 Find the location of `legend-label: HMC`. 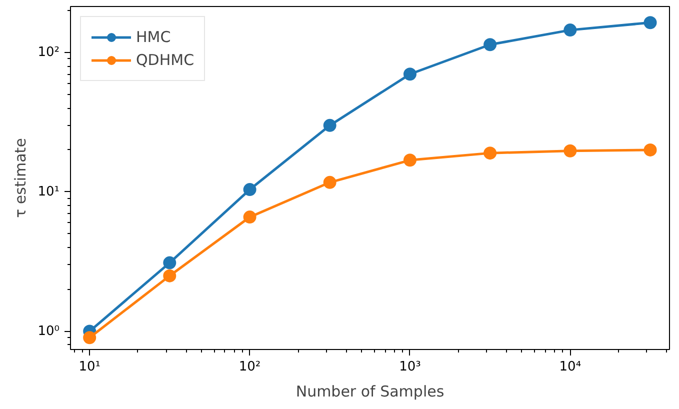

legend-label: HMC is located at coordinates (153, 37).